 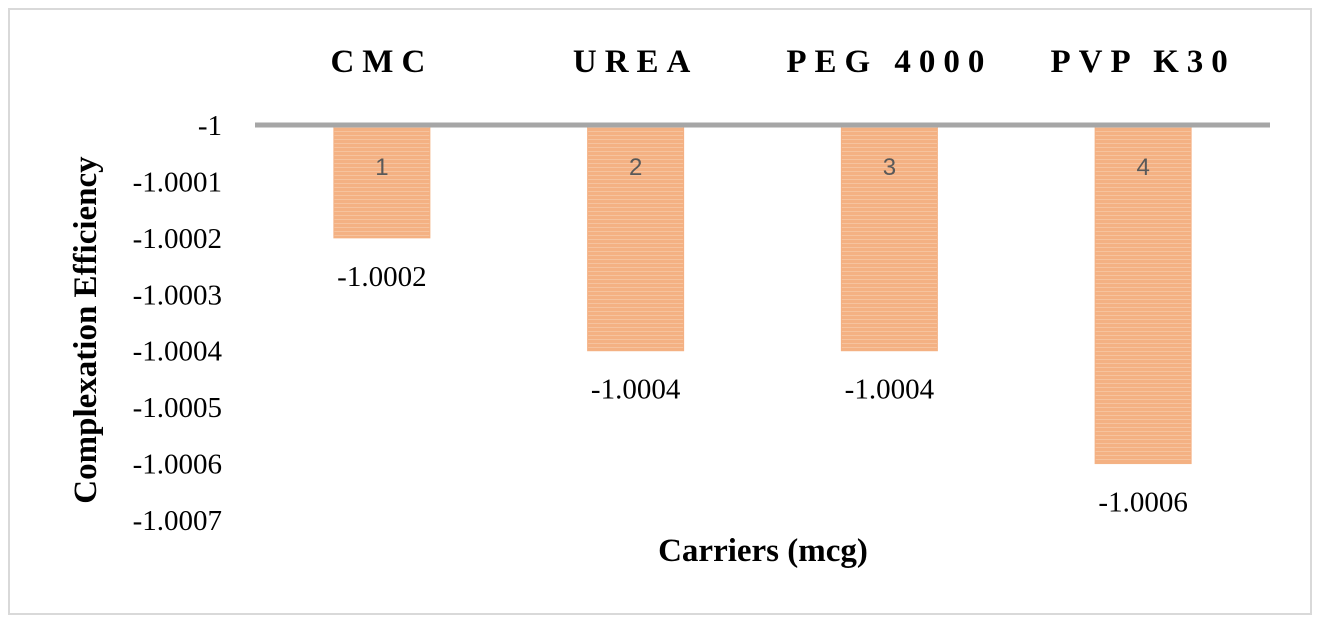 What do you see at coordinates (1142, 503) in the screenshot?
I see `data-label: -1.0006` at bounding box center [1142, 503].